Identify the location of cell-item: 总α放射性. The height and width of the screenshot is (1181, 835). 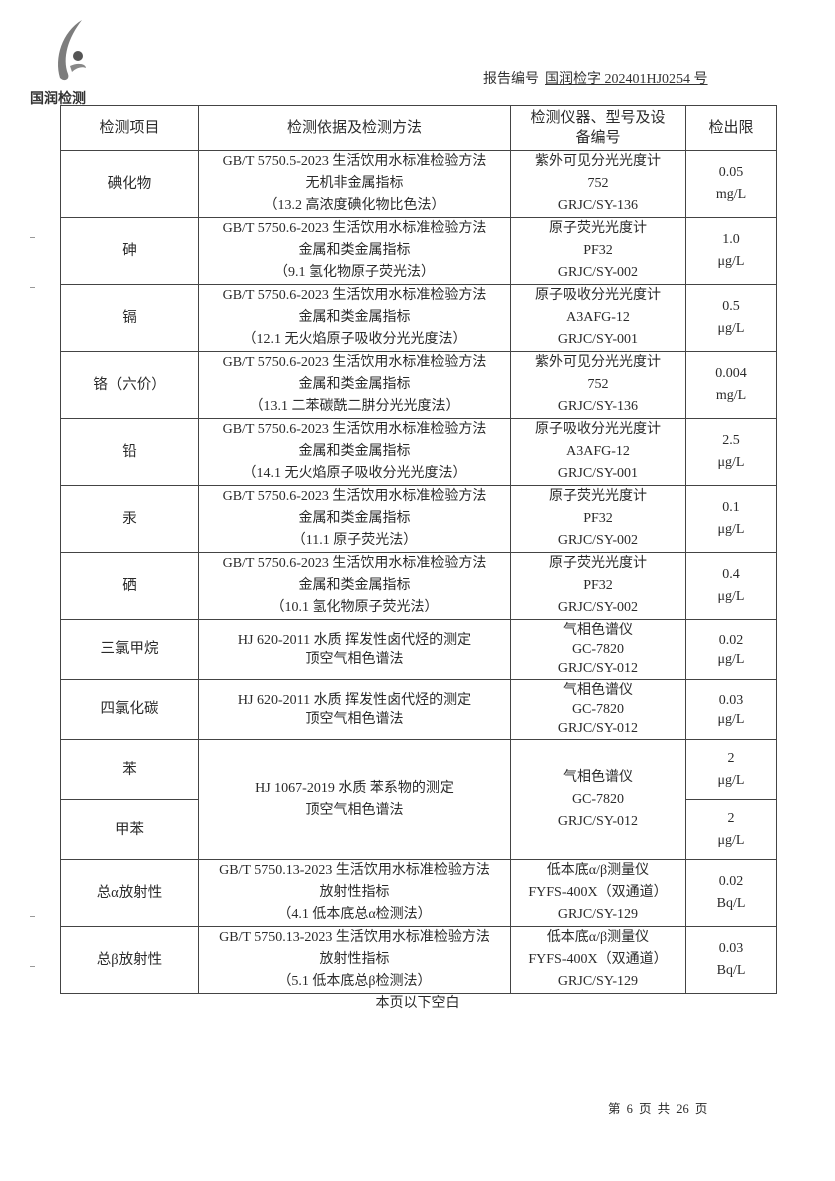
(129, 893).